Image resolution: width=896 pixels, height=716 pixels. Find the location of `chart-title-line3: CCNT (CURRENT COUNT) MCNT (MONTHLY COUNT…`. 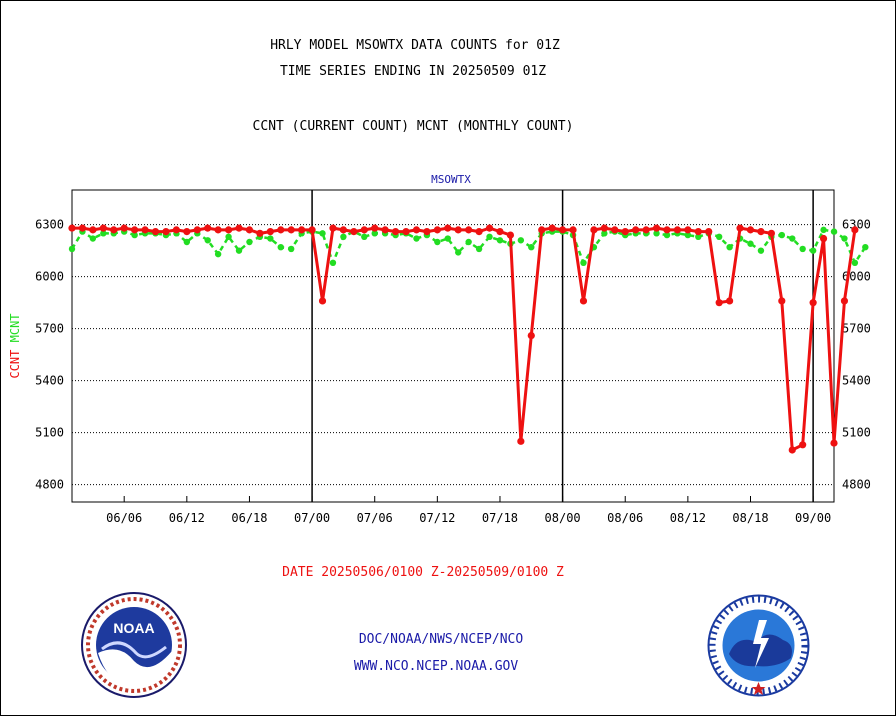

chart-title-line3: CCNT (CURRENT COUNT) MCNT (MONTHLY COUNT… is located at coordinates (413, 126).